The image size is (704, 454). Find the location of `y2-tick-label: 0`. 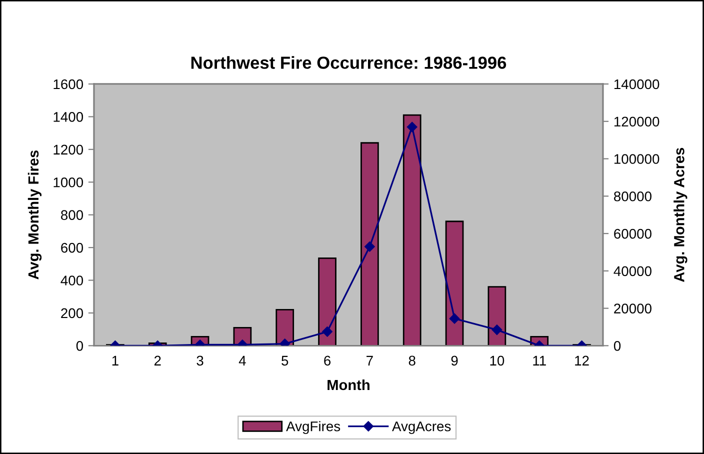

y2-tick-label: 0 is located at coordinates (617, 346).